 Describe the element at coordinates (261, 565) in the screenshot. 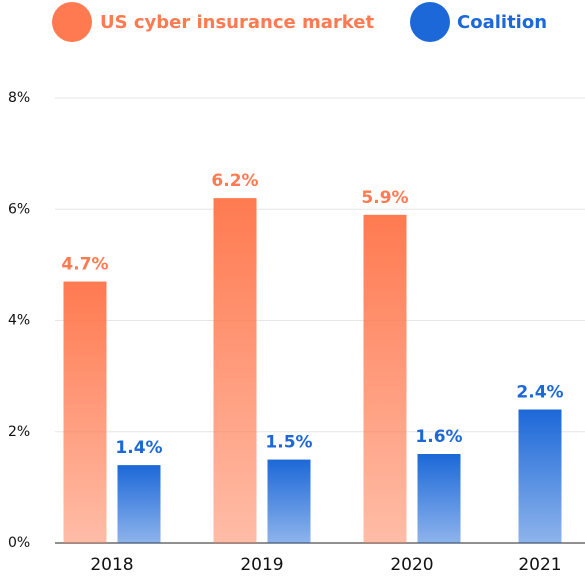

I see `x-tick-label: 2019` at that location.